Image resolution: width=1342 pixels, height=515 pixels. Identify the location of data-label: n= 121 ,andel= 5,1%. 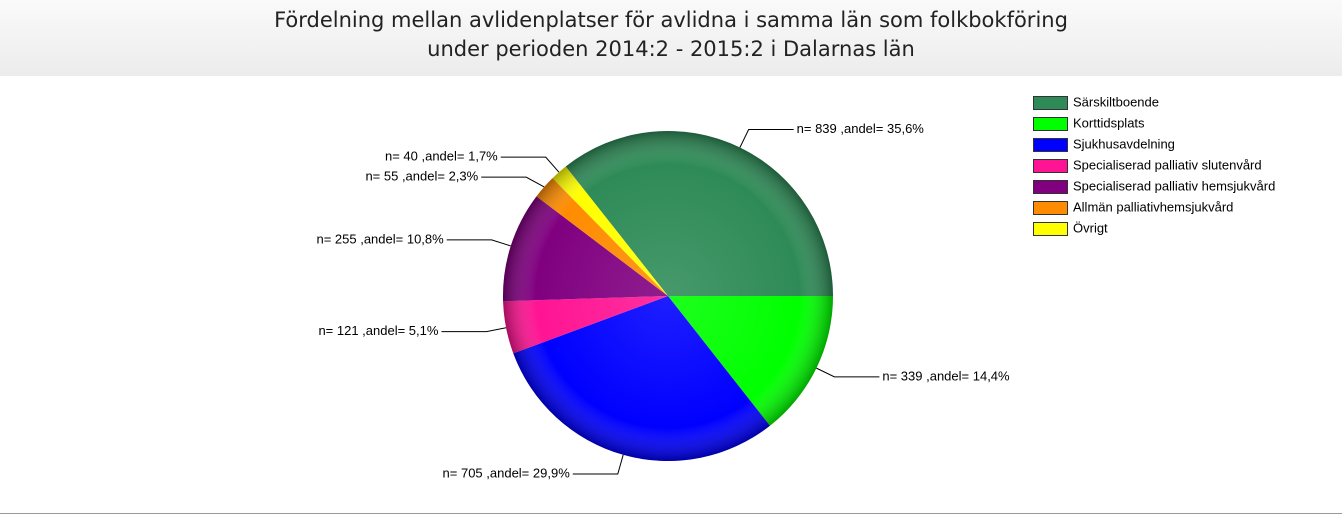
(378, 330).